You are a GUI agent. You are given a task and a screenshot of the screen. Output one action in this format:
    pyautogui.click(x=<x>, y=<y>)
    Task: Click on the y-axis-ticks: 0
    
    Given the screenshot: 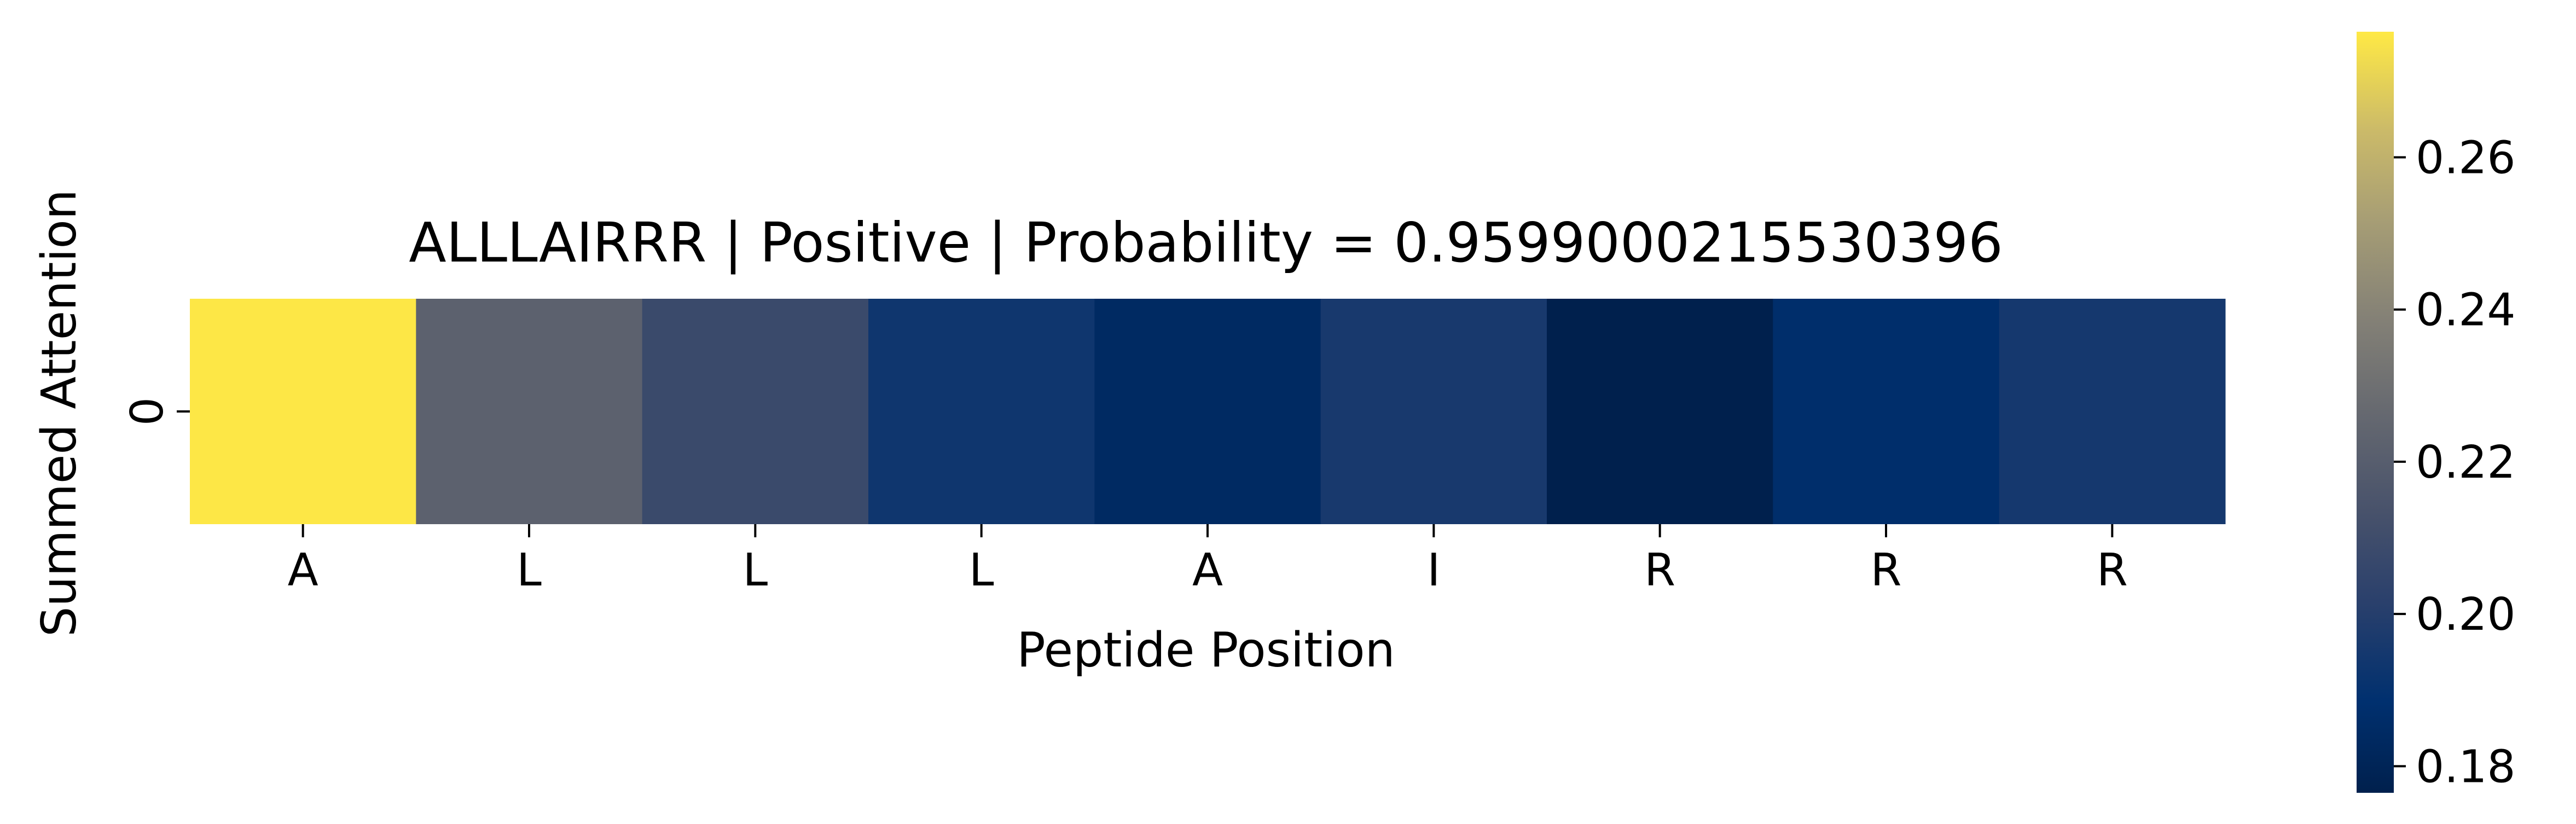 What is the action you would take?
    pyautogui.click(x=156, y=411)
    